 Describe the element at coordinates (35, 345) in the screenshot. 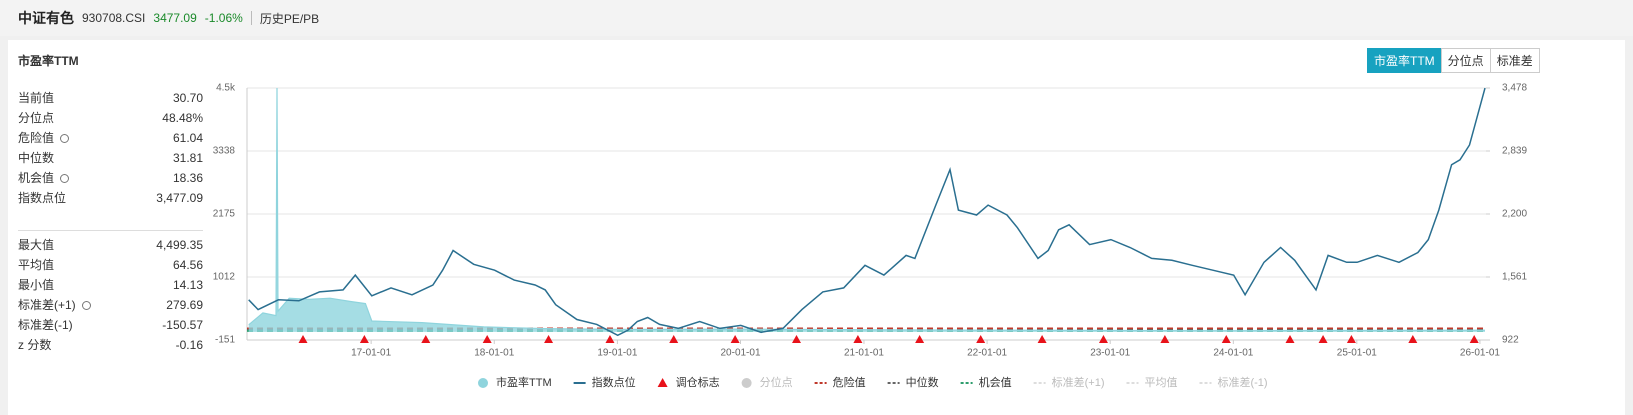

I see `stat-label: z 分数` at that location.